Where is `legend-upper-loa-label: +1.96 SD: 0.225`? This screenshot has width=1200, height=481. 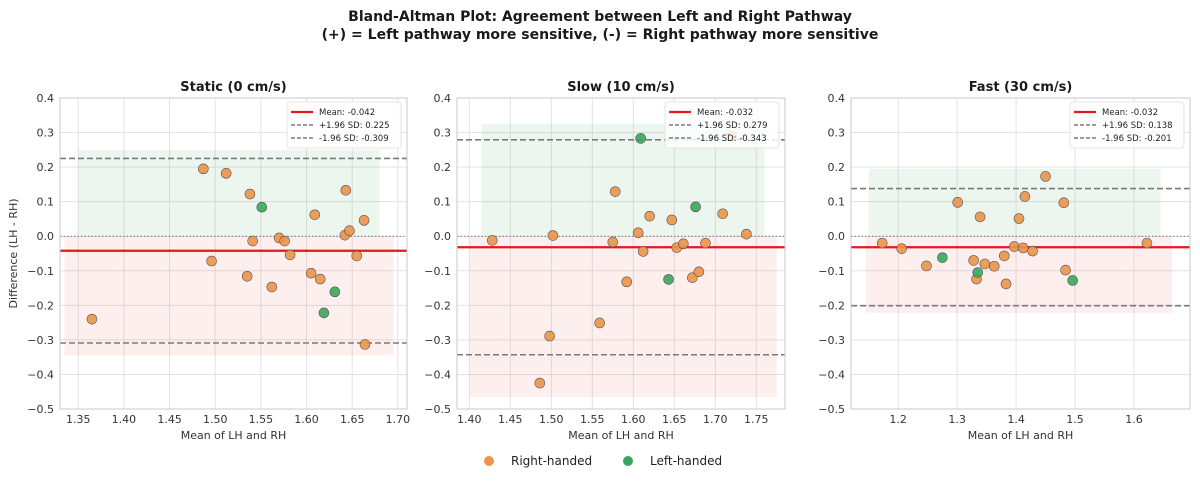 legend-upper-loa-label: +1.96 SD: 0.225 is located at coordinates (354, 126).